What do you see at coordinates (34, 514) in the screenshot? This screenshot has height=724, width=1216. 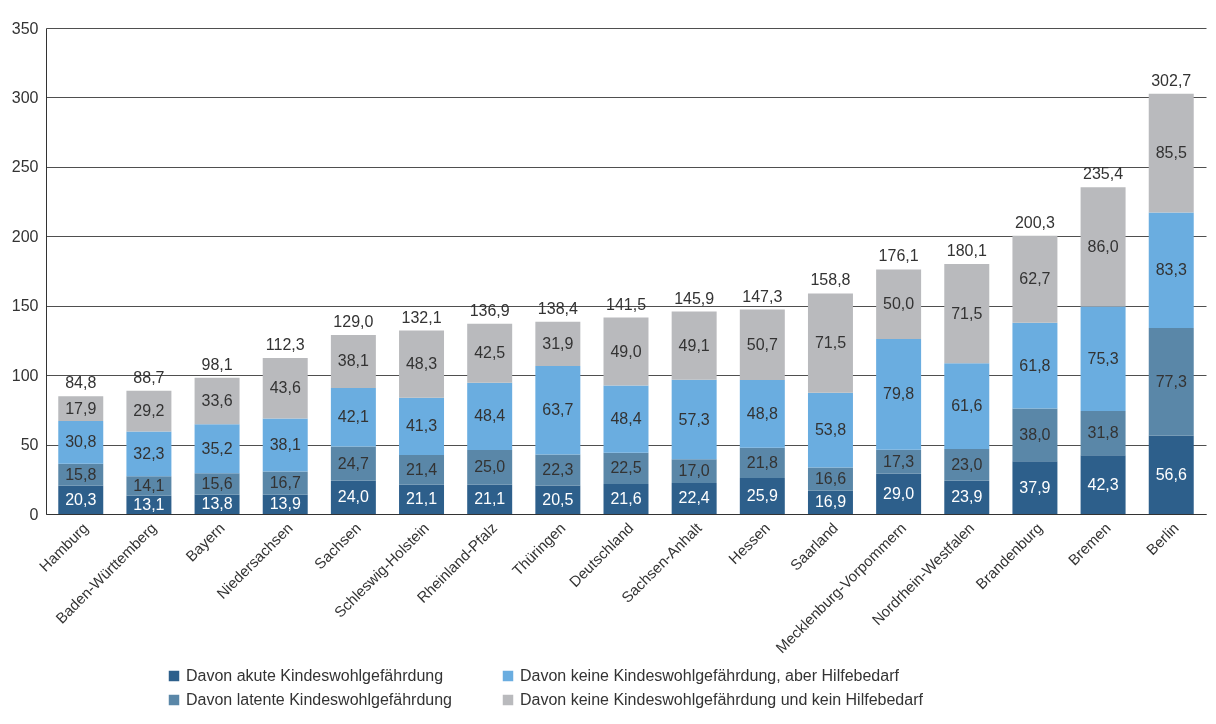 I see `y-tick-label: 0` at bounding box center [34, 514].